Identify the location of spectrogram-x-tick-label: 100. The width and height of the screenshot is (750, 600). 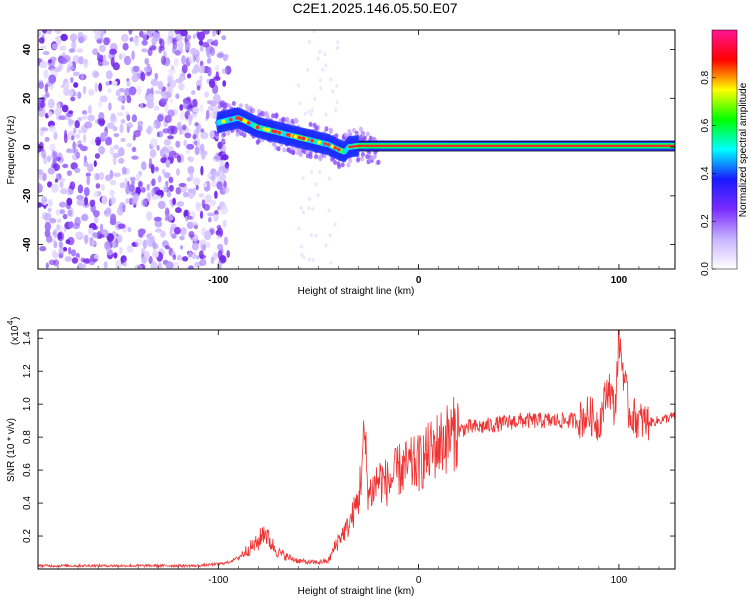
(619, 280).